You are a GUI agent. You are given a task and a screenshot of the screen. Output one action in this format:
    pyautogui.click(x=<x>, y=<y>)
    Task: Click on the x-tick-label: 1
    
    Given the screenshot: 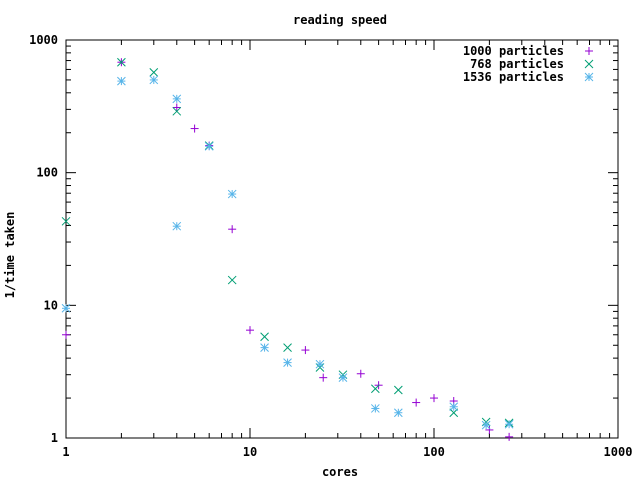 What is the action you would take?
    pyautogui.click(x=65, y=452)
    